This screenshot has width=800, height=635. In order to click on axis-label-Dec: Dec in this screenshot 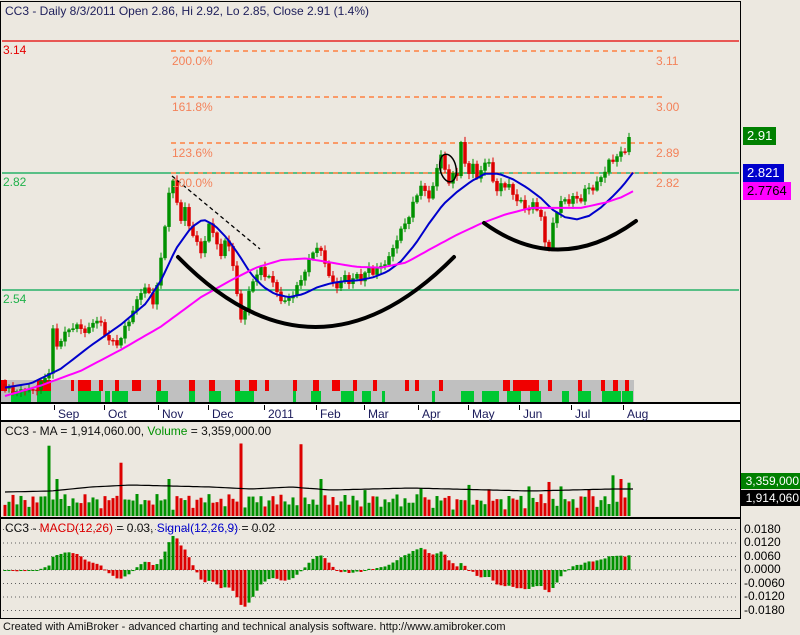, I will do `click(223, 414)`.